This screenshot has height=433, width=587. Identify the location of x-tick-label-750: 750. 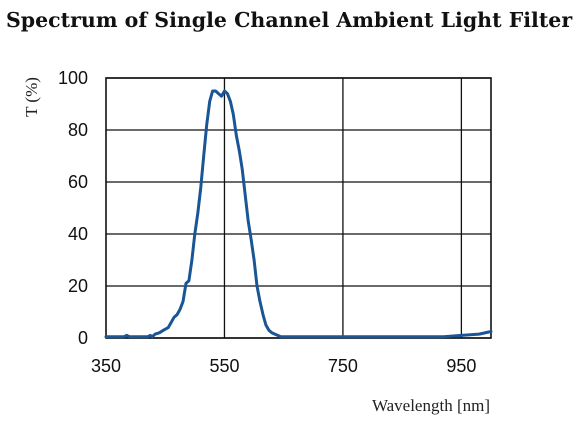
(343, 366).